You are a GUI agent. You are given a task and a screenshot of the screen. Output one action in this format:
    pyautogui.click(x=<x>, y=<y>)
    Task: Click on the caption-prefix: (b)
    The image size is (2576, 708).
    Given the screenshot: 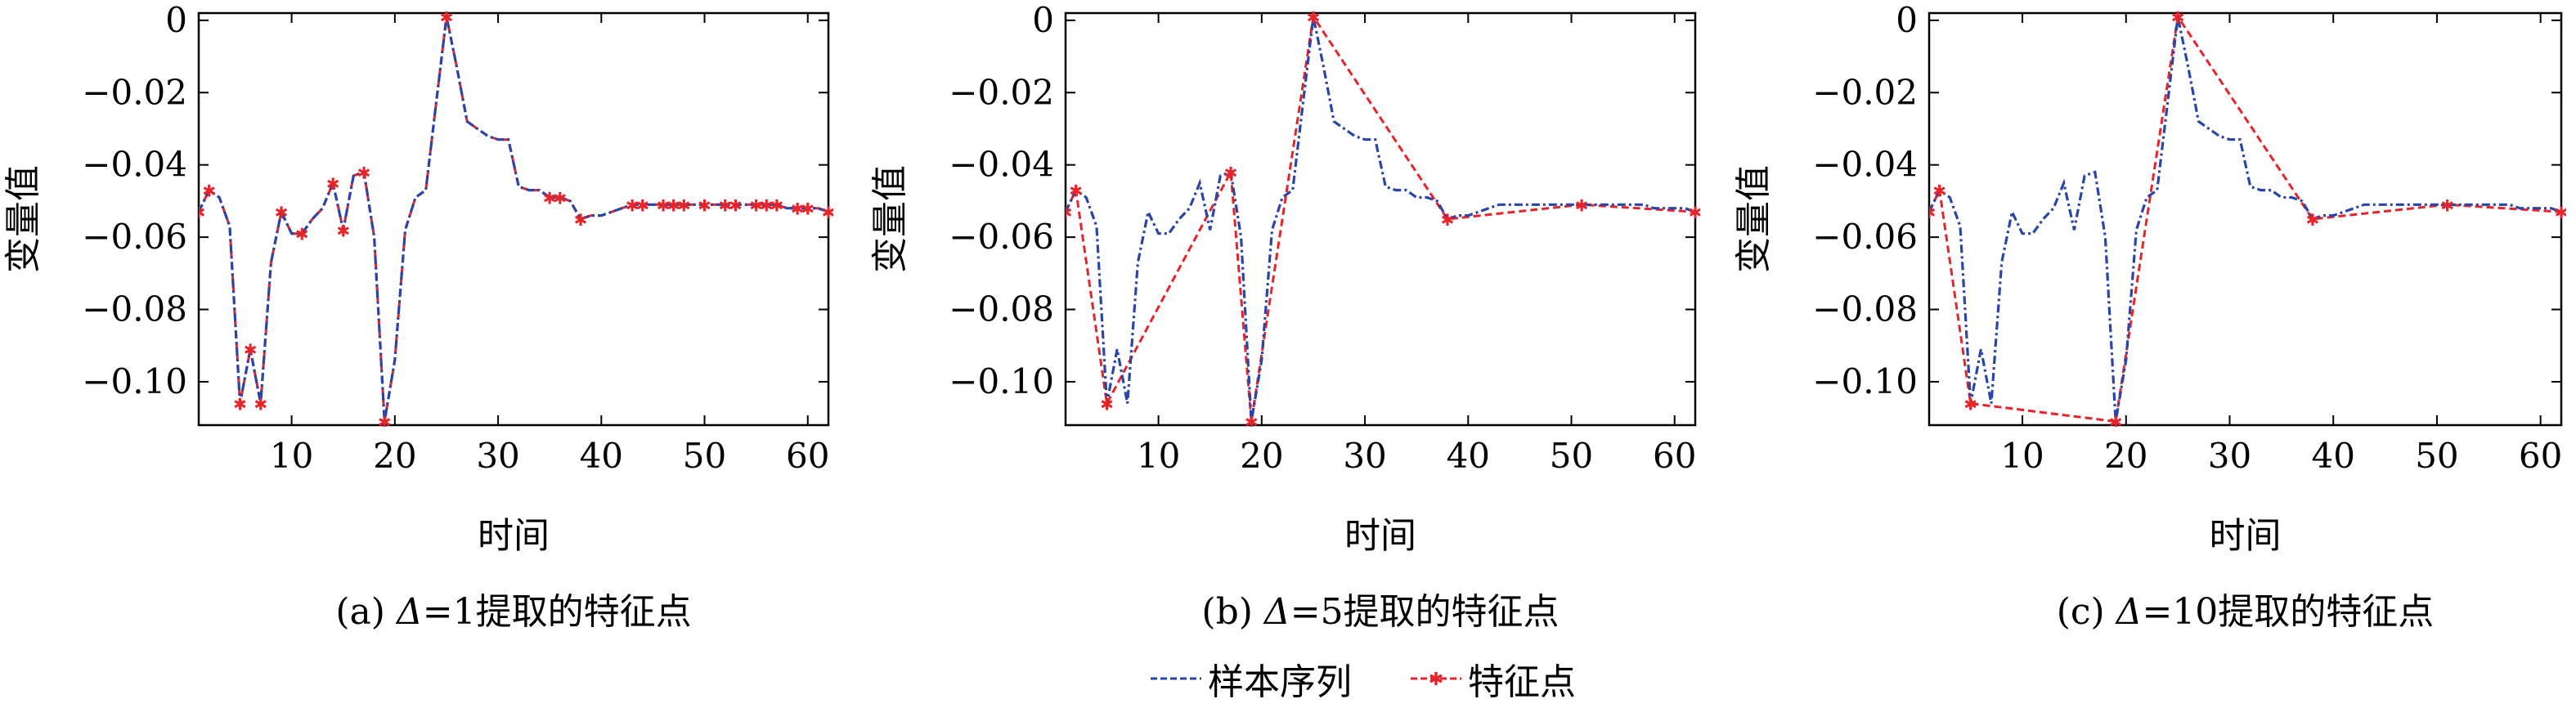 What is the action you would take?
    pyautogui.click(x=1232, y=612)
    